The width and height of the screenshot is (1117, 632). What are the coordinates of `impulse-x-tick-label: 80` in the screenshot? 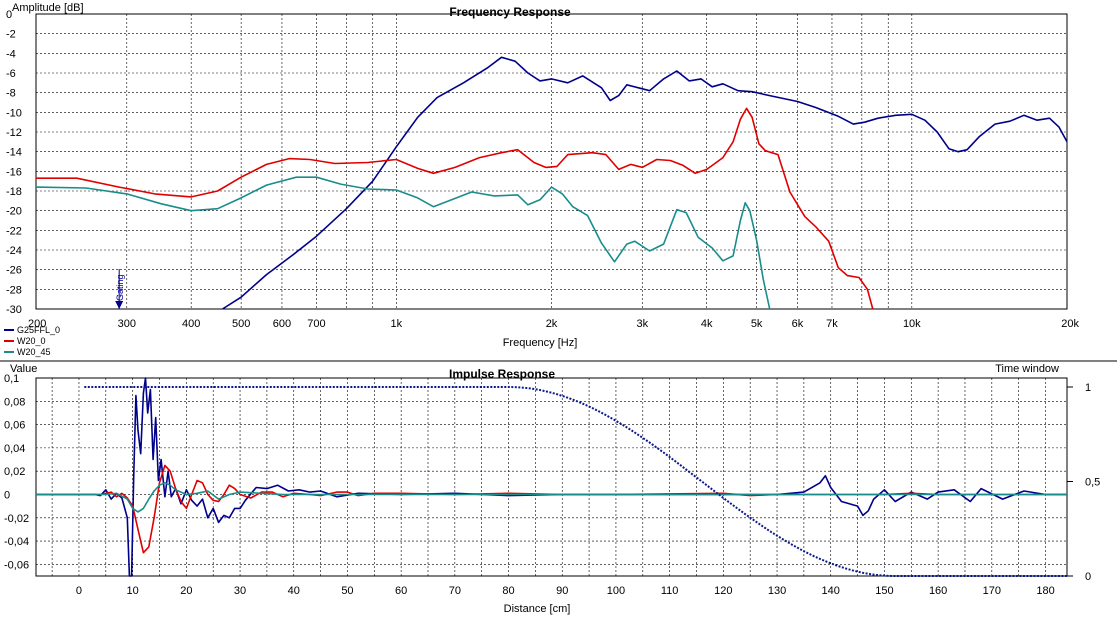 It's located at (508, 591).